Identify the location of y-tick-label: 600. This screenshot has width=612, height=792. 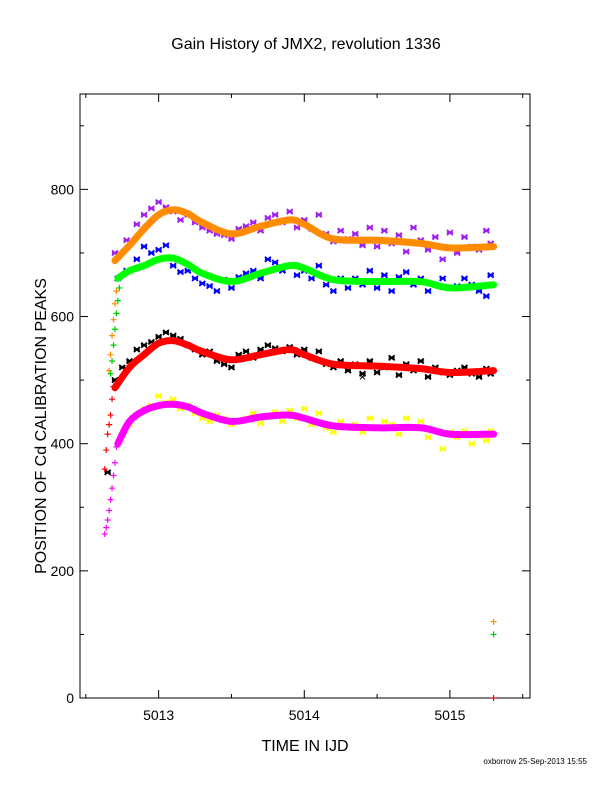
(63, 317).